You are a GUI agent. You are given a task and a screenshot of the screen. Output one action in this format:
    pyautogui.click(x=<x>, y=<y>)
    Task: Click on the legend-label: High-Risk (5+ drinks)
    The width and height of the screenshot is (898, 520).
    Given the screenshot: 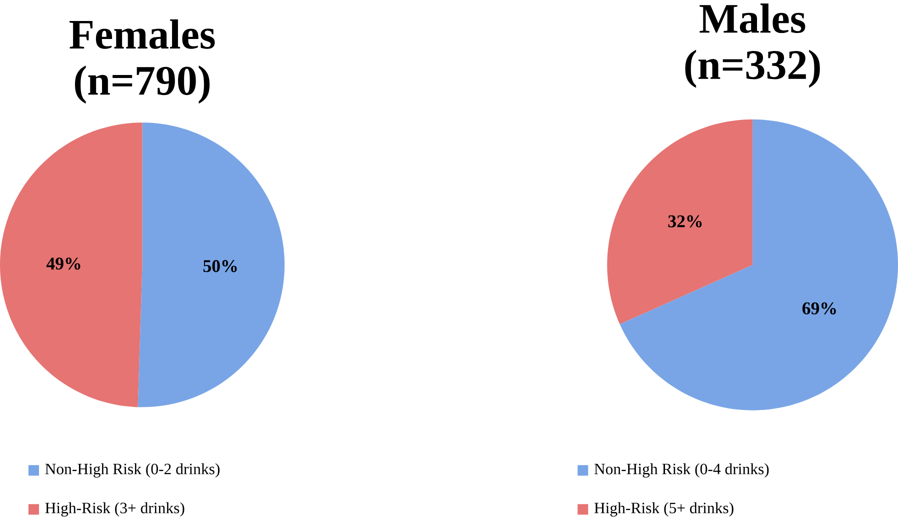 What is the action you would take?
    pyautogui.click(x=664, y=509)
    